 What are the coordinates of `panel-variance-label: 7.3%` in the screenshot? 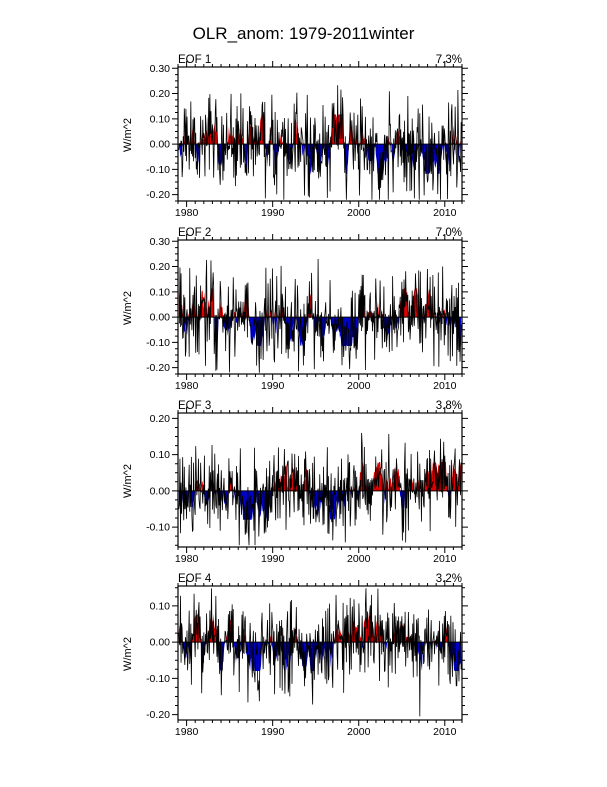 It's located at (449, 60).